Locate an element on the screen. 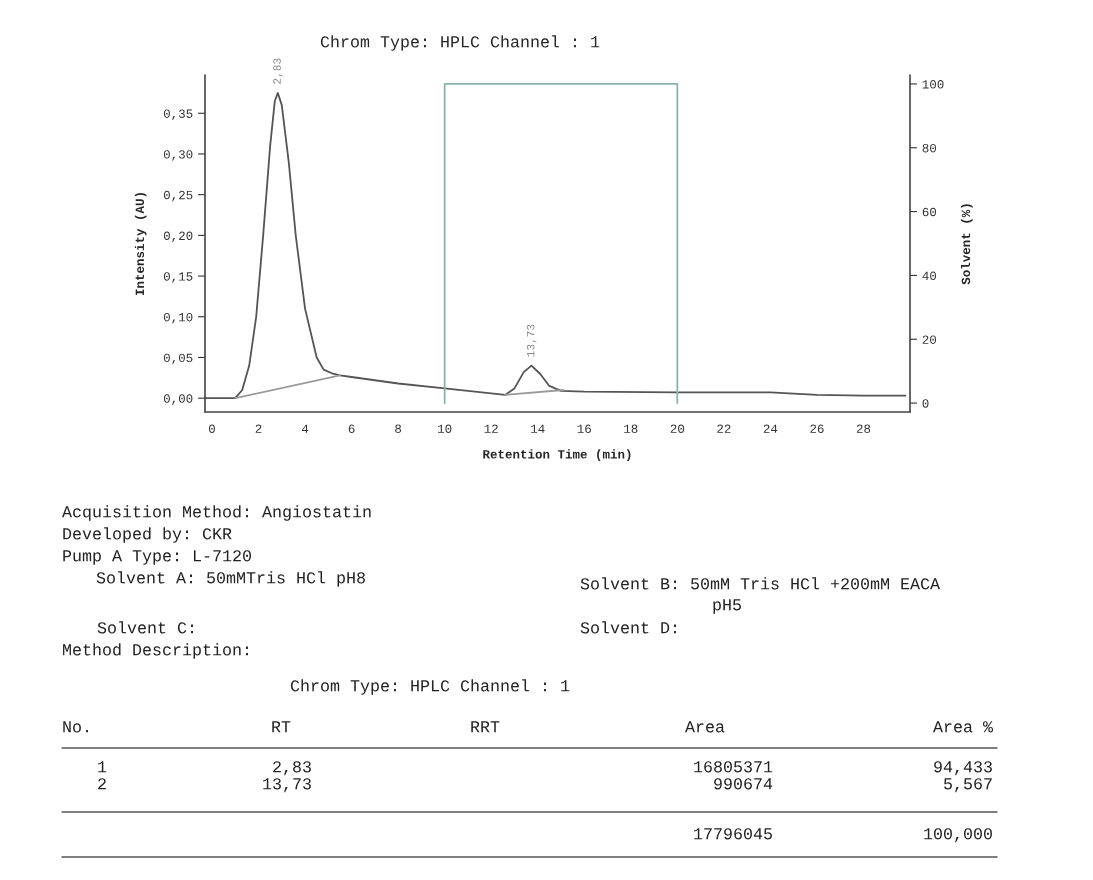 The image size is (1093, 880). x-tick-label: 22 is located at coordinates (724, 428).